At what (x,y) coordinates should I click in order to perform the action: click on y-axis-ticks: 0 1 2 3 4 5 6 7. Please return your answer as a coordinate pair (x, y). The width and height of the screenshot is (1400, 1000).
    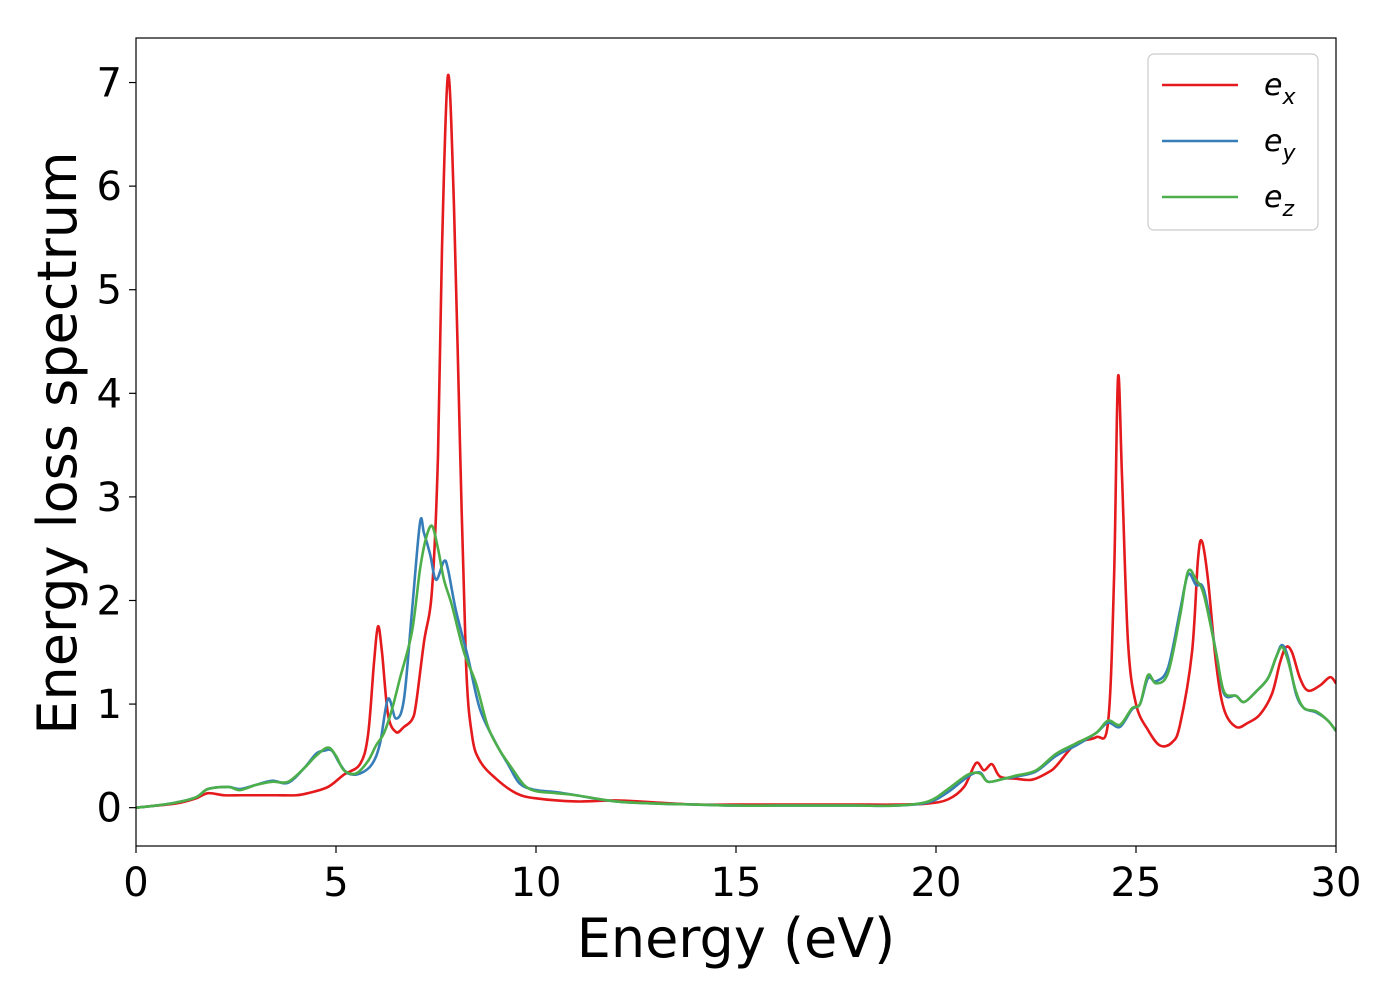
    Looking at the image, I should click on (116, 446).